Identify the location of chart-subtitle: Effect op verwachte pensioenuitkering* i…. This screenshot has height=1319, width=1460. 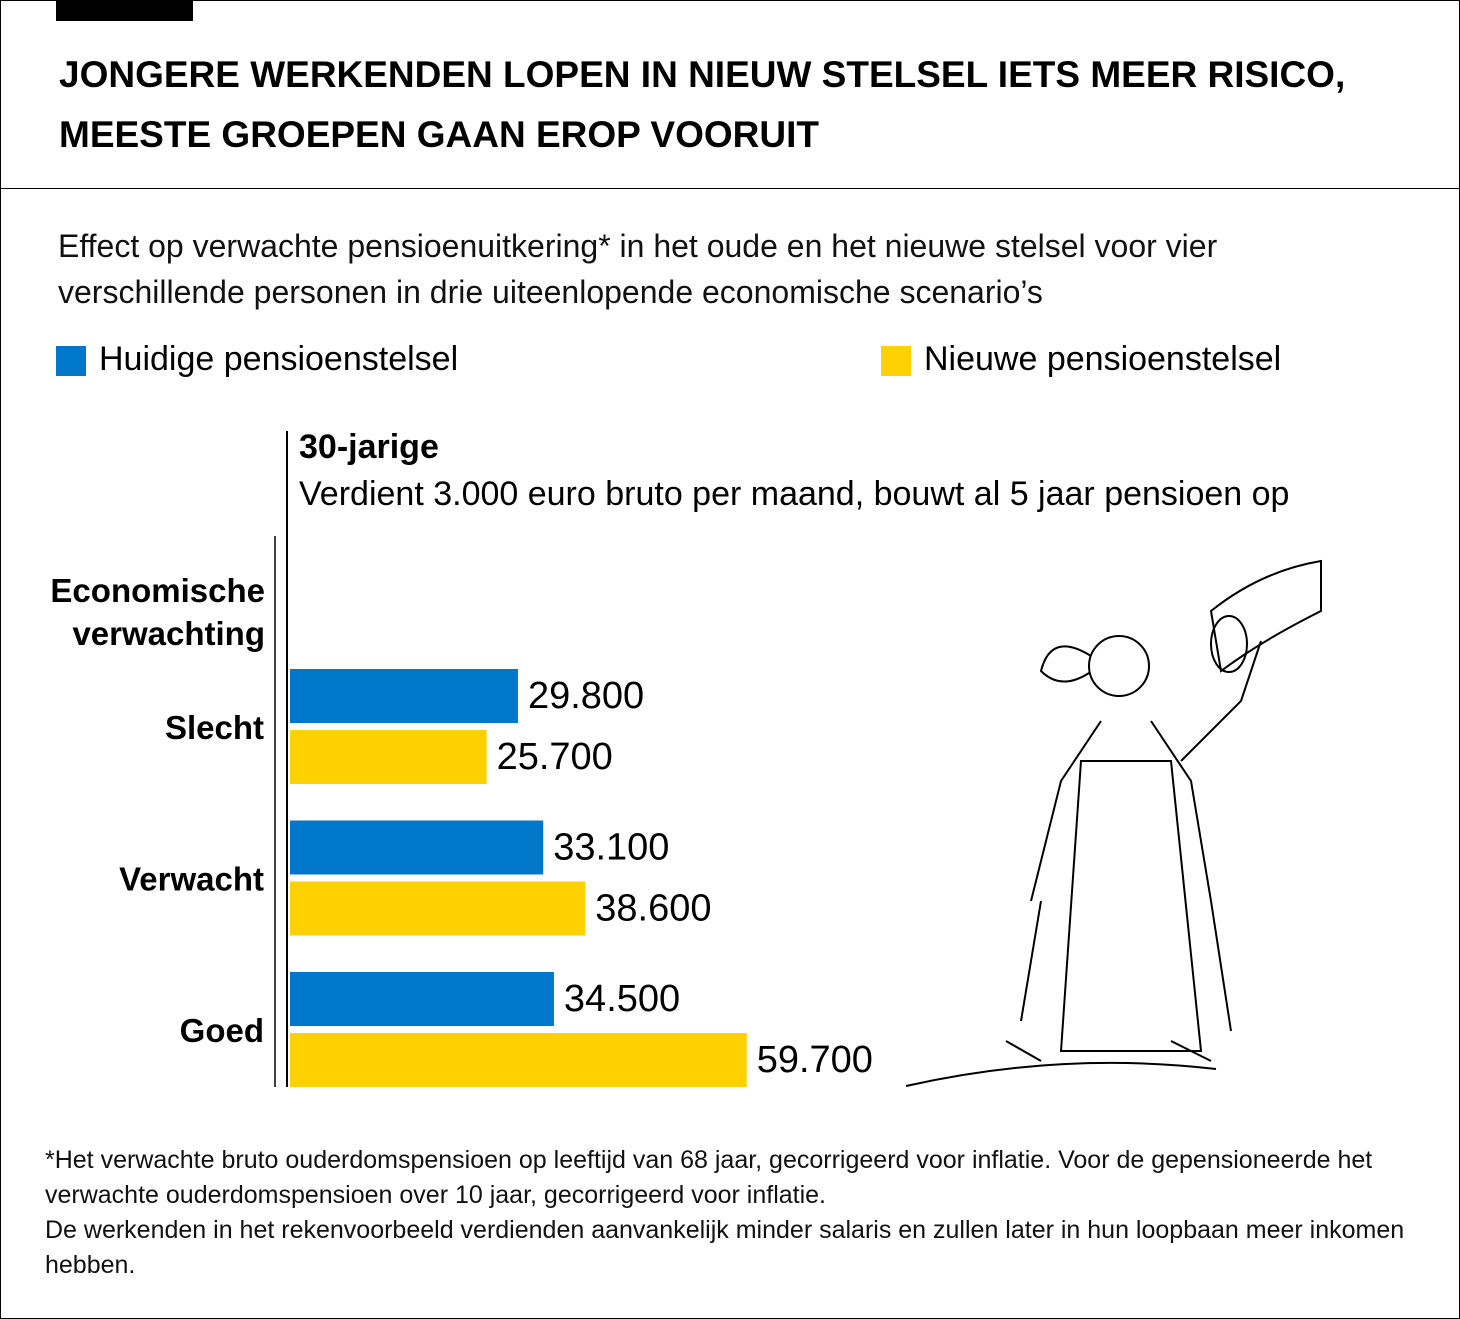
(638, 269).